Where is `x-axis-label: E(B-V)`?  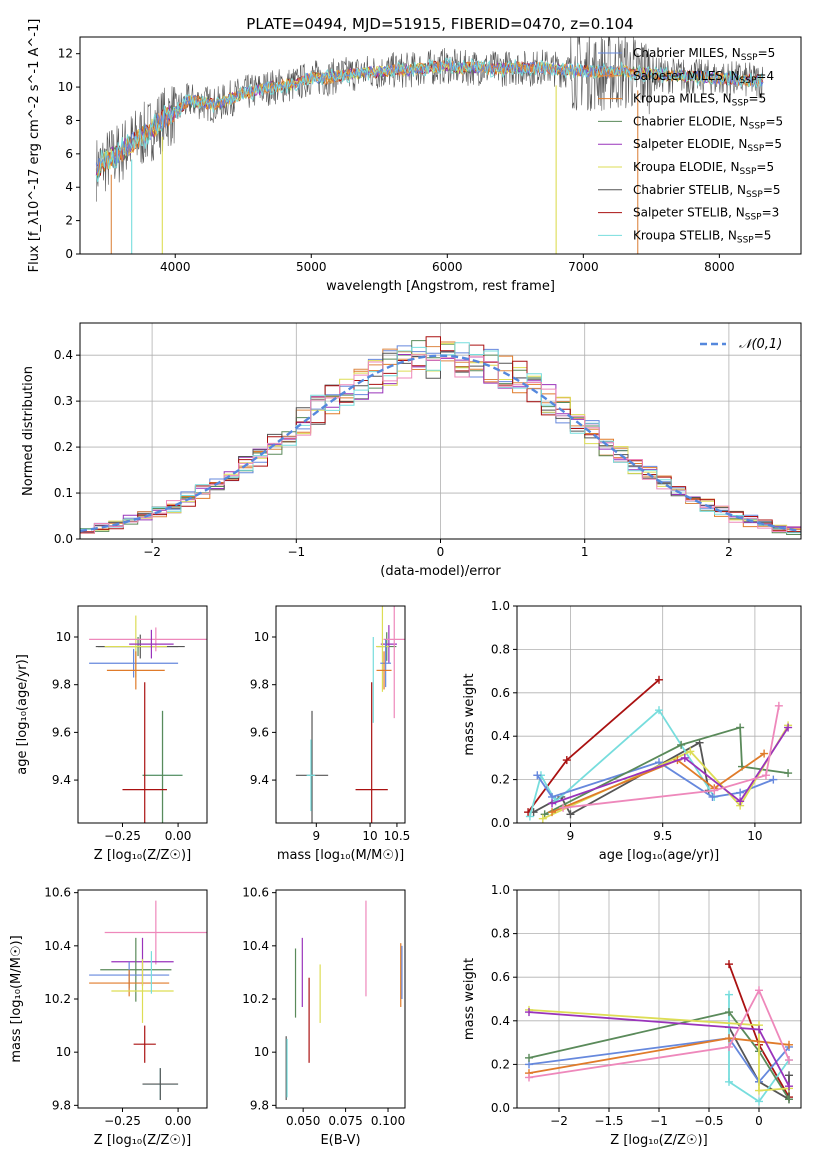
x-axis-label: E(B-V) is located at coordinates (340, 1140).